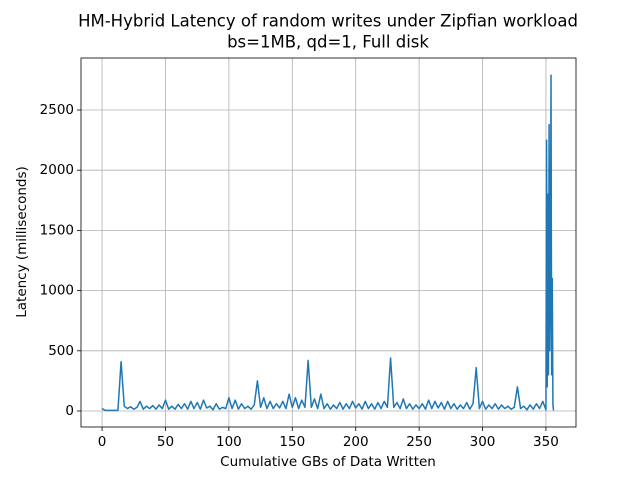 This screenshot has width=640, height=480. I want to click on x-tick-label: 150, so click(292, 442).